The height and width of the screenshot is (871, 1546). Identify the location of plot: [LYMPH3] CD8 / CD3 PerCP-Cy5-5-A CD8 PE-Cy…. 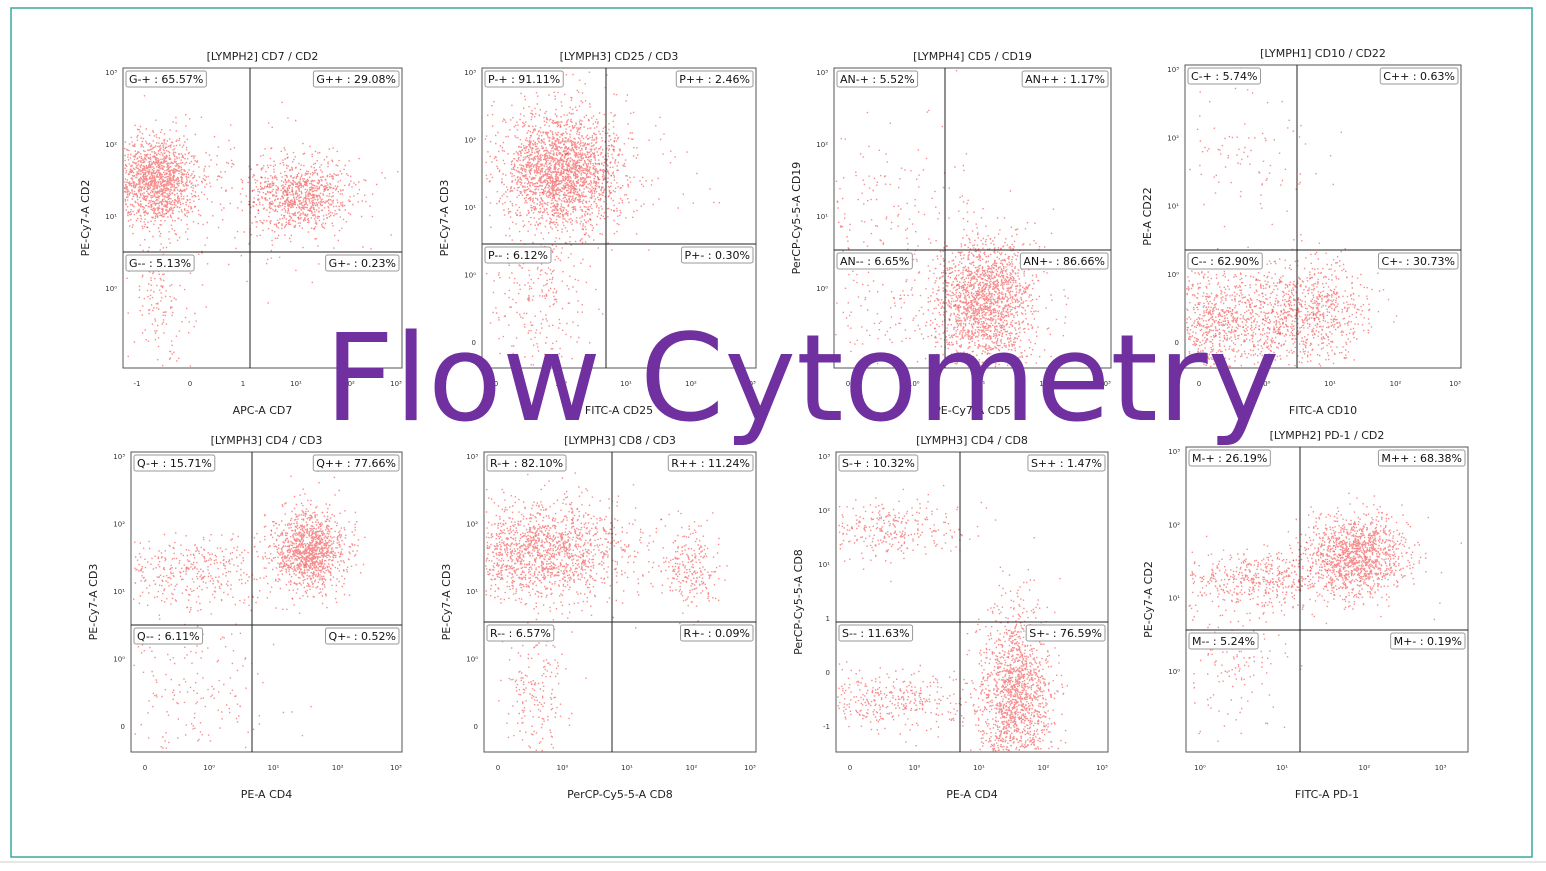
(598, 617).